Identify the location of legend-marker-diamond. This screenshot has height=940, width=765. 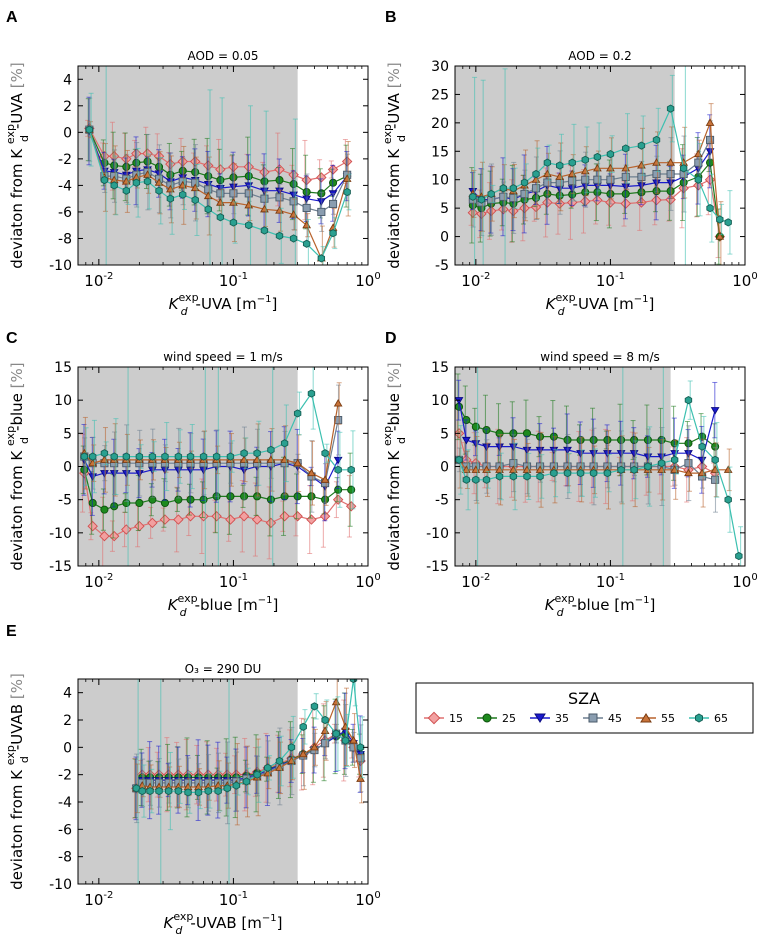
(434, 718).